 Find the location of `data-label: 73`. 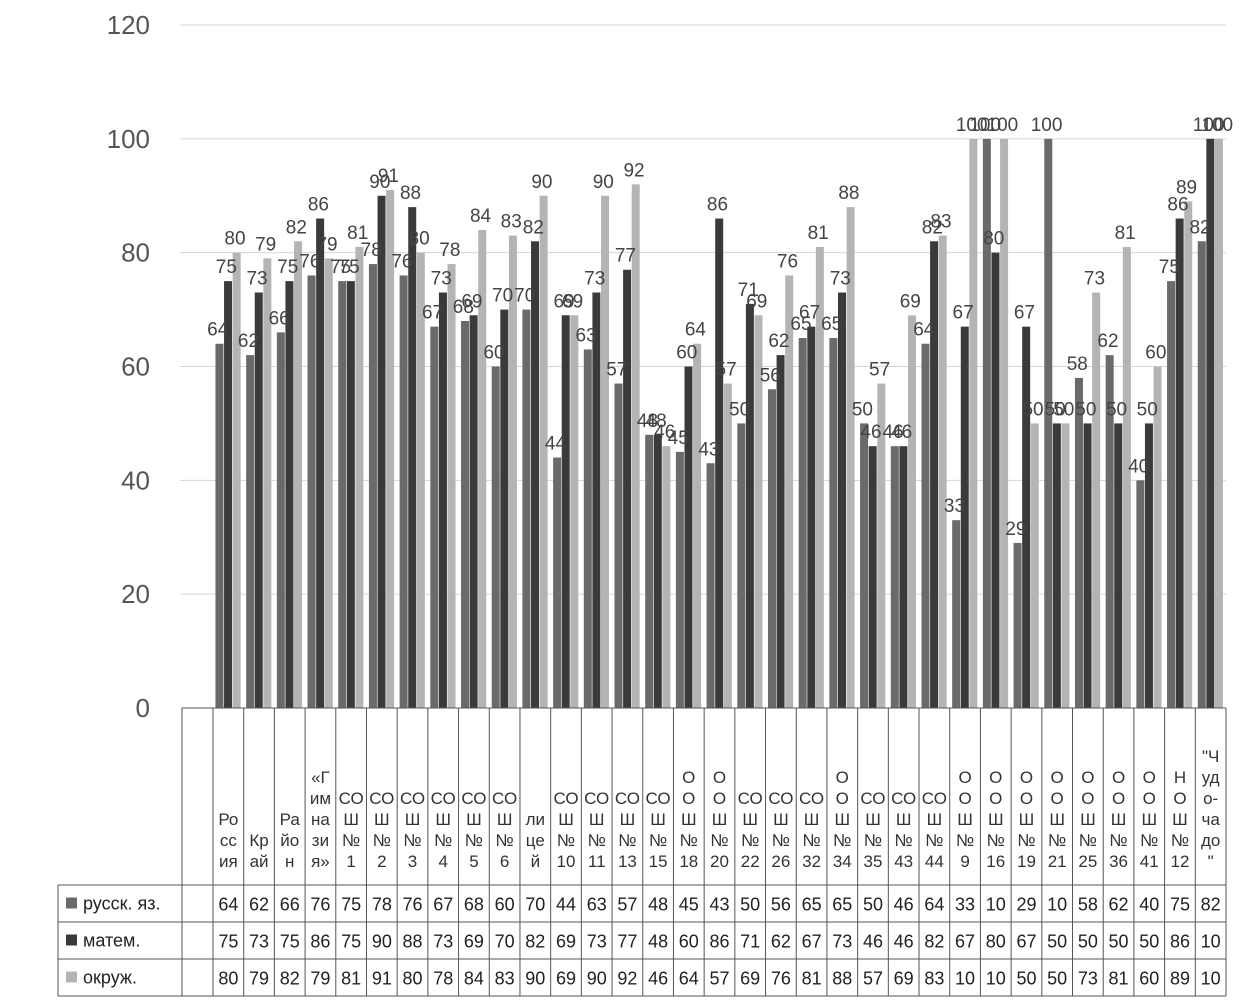

data-label: 73 is located at coordinates (594, 279).